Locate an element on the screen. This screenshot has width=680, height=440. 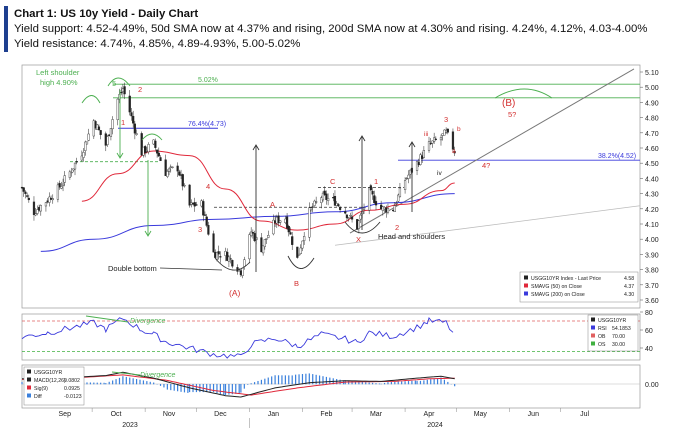
price-y-tick-label: 4.90 is located at coordinates (652, 103).